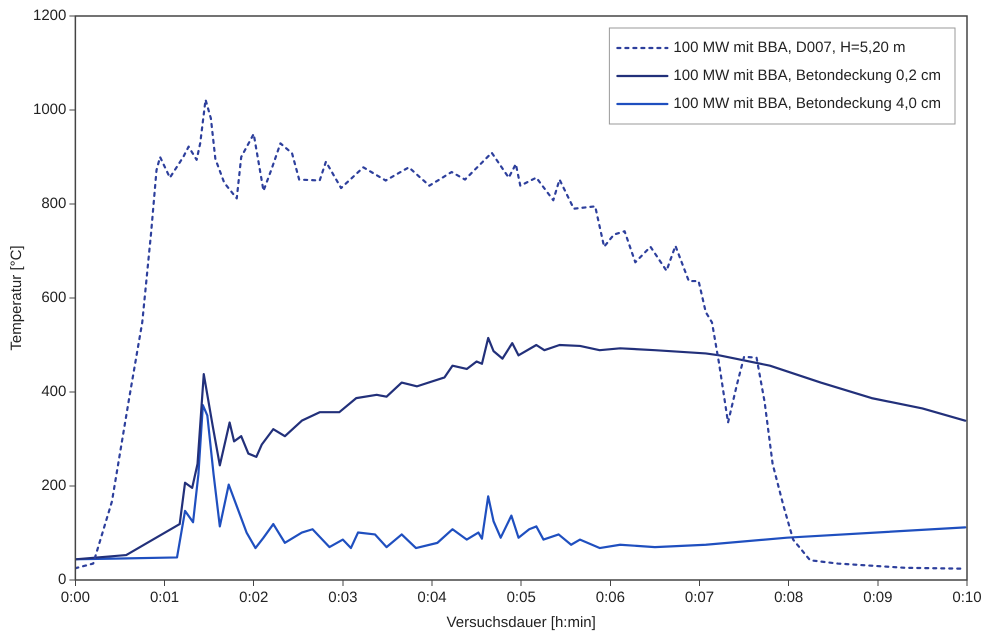 This screenshot has height=636, width=991. What do you see at coordinates (432, 597) in the screenshot?
I see `x-tick-label: 0:04` at bounding box center [432, 597].